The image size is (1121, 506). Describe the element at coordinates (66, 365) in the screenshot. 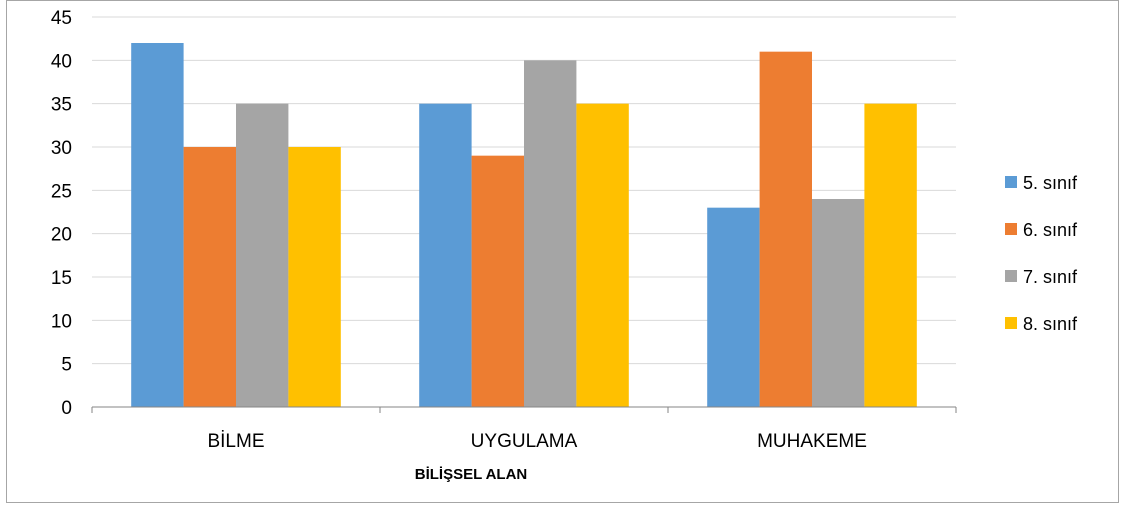

I see `y-tick-label: 5` at that location.